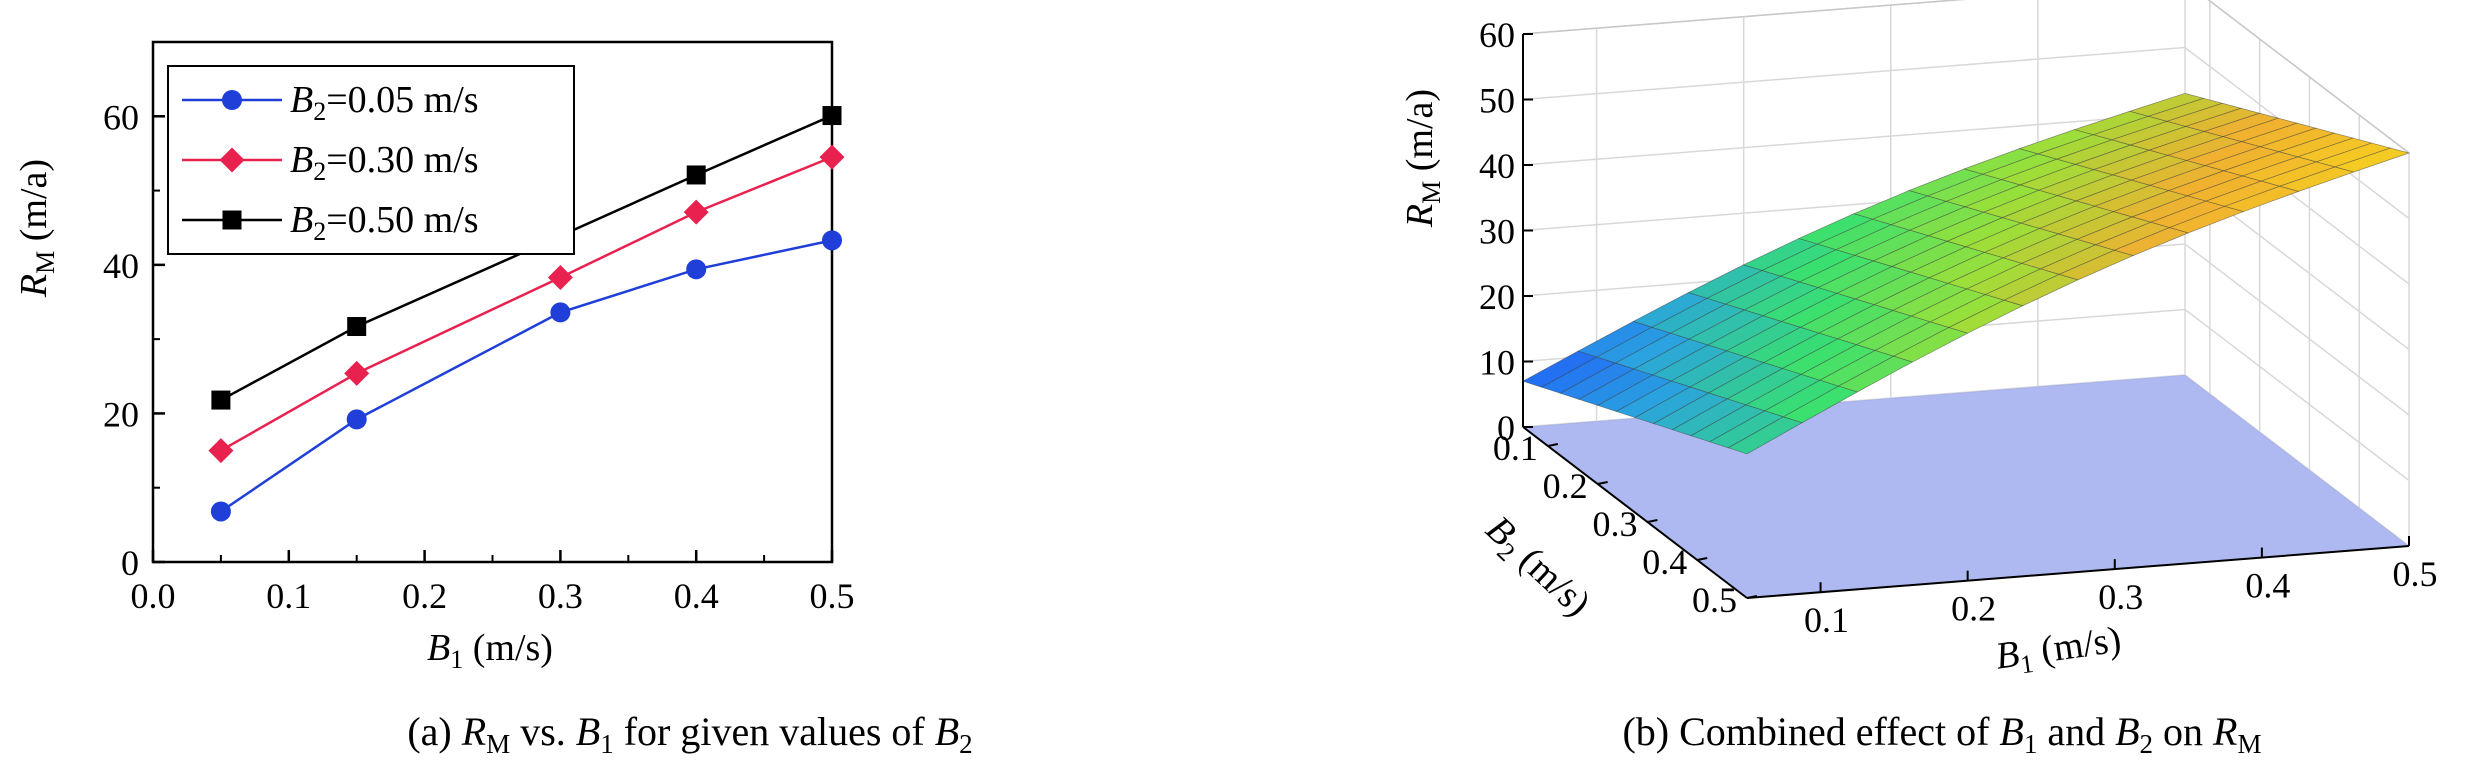 Image resolution: width=2482 pixels, height=767 pixels. I want to click on y-ticks: 0.10.20.30.40.5, so click(1625, 524).